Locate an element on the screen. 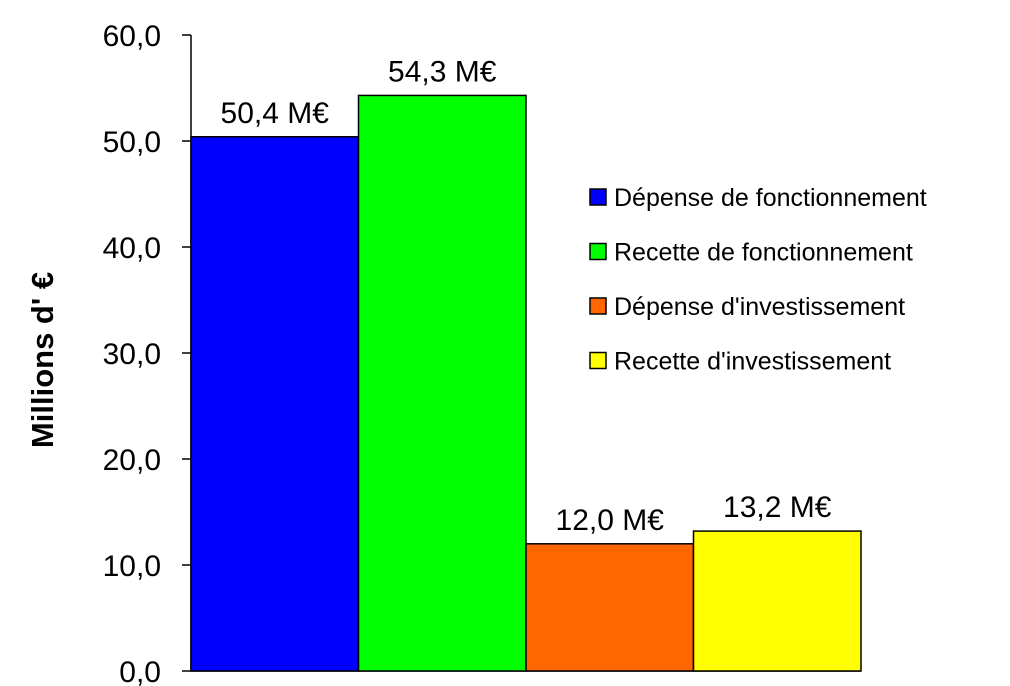 This screenshot has width=1010, height=686. y-tick-label: 10,0 is located at coordinates (132, 566).